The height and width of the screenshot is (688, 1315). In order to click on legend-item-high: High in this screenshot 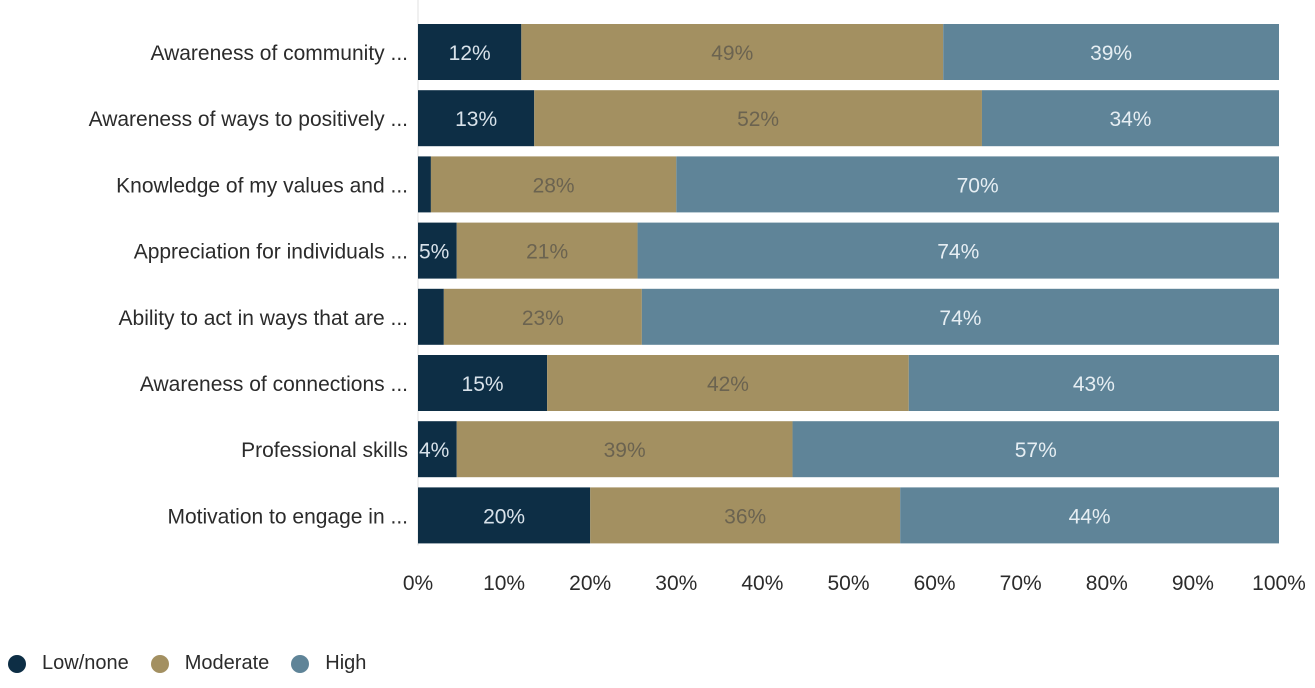, I will do `click(328, 663)`.